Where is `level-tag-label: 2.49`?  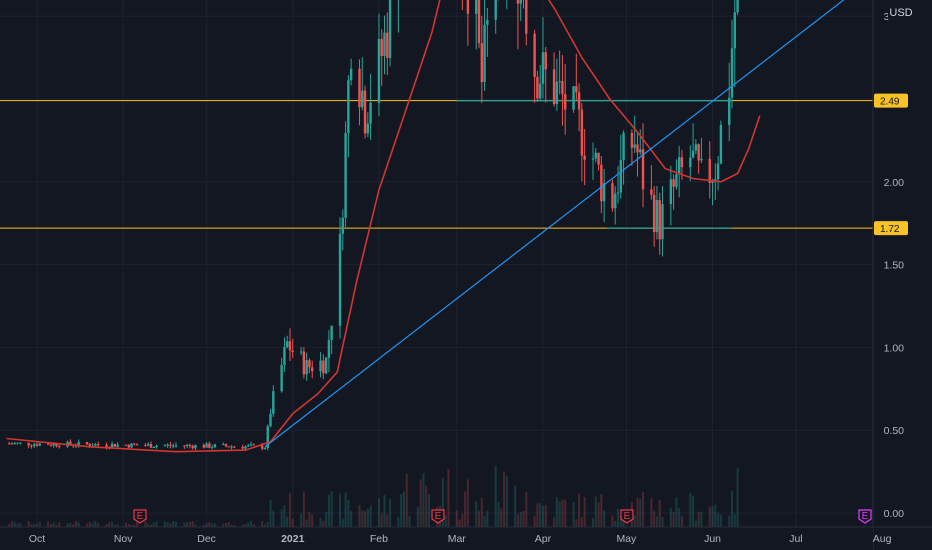 level-tag-label: 2.49 is located at coordinates (890, 102).